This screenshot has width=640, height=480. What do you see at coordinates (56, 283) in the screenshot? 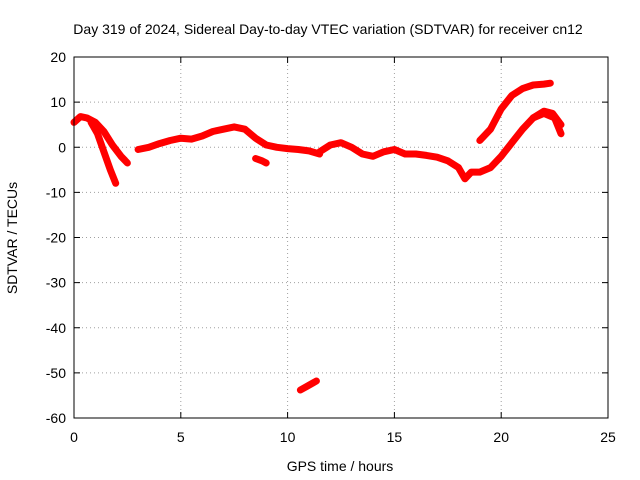
I see `y-tick-label: -30` at bounding box center [56, 283].